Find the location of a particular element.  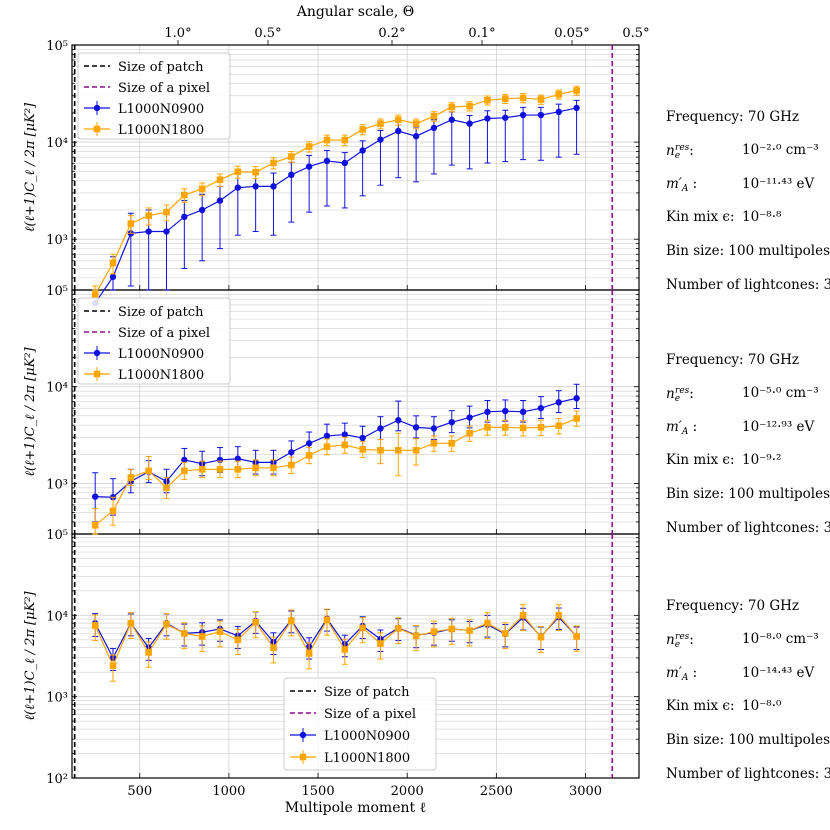

x-tick-label: 1000 is located at coordinates (228, 791).